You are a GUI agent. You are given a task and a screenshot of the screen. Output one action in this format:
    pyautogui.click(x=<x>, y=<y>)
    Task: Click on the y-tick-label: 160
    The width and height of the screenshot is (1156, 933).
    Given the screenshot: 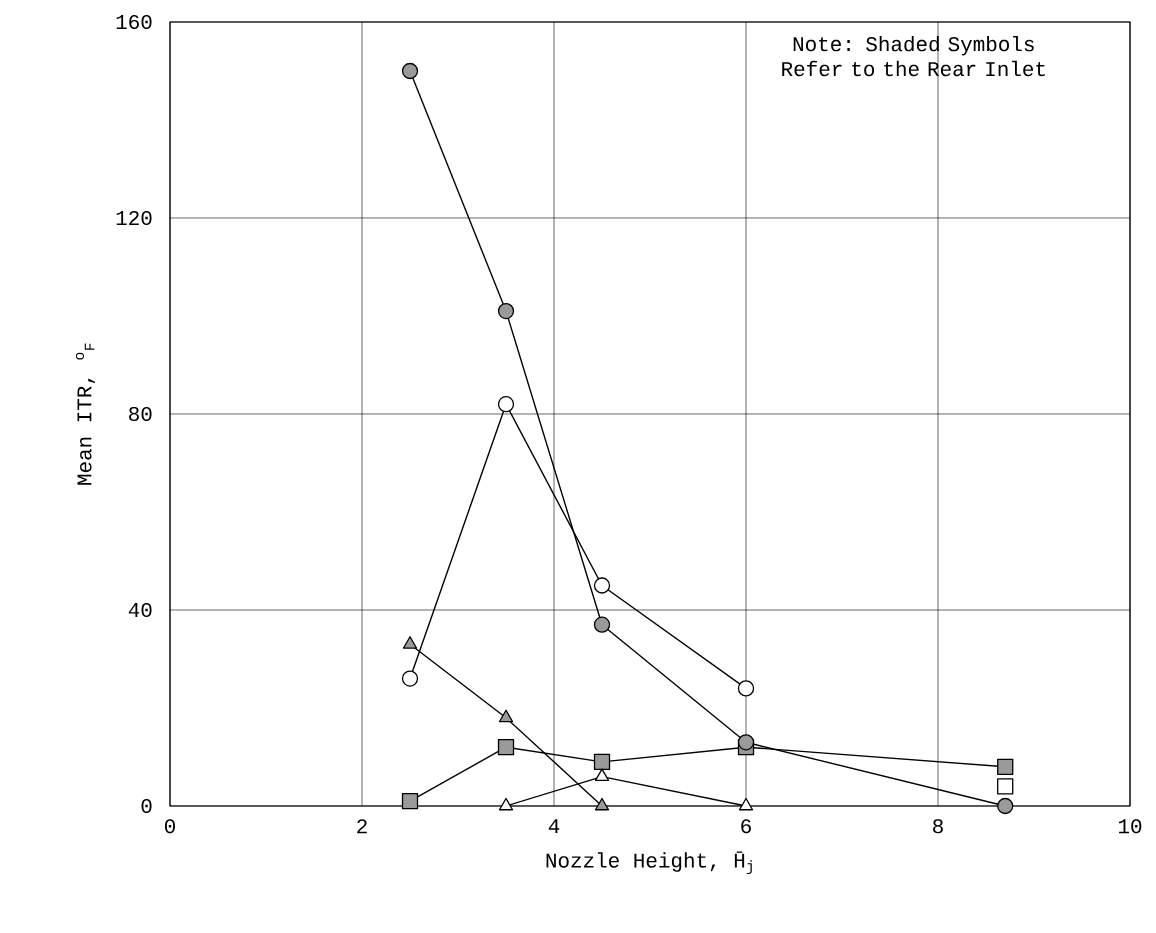 What is the action you would take?
    pyautogui.click(x=134, y=22)
    